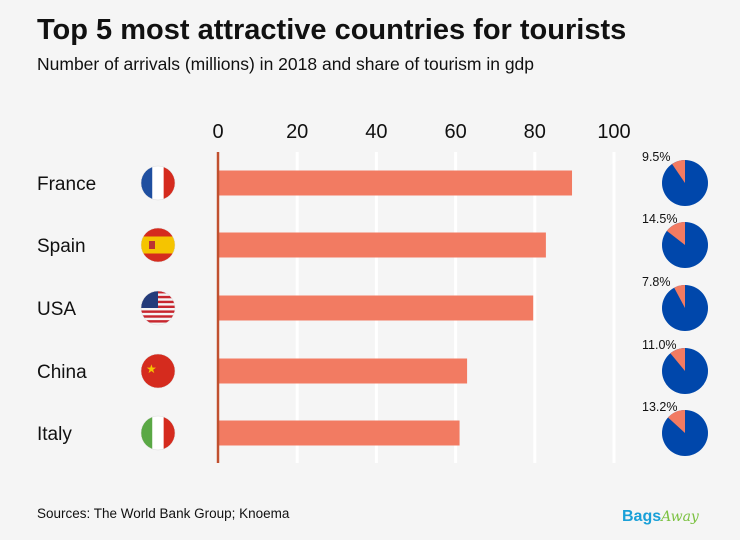 The image size is (740, 540). Describe the element at coordinates (297, 132) in the screenshot. I see `x-tick-label: 20` at that location.